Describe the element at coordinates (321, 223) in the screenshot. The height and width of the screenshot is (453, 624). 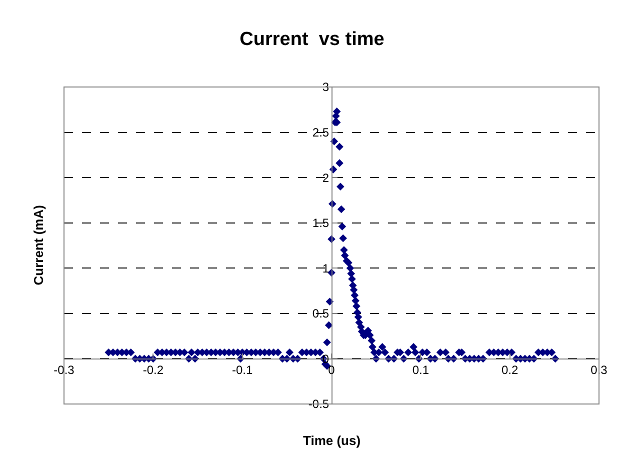
I see `y-tick-label: 1.5` at that location.